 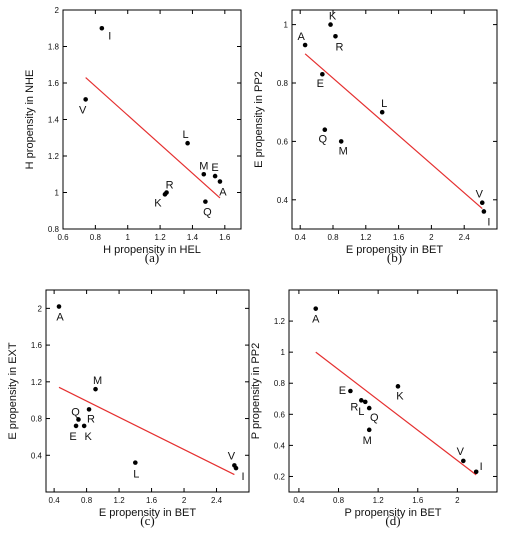 I want to click on y-axis-label: H propensity in NHE, so click(x=30, y=120).